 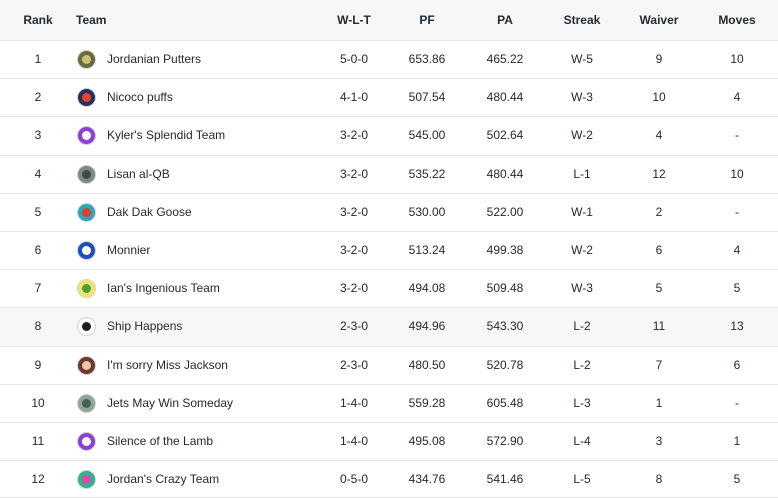 I want to click on column-header-moves: Moves, so click(x=737, y=20).